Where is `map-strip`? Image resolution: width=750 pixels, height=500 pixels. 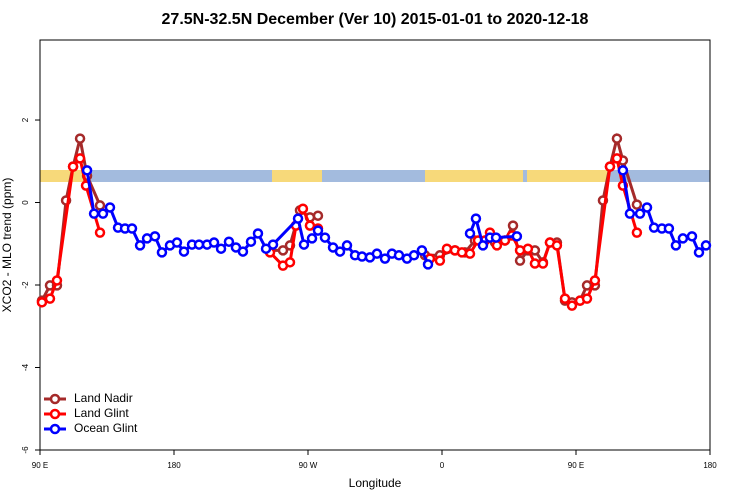 map-strip is located at coordinates (375, 176).